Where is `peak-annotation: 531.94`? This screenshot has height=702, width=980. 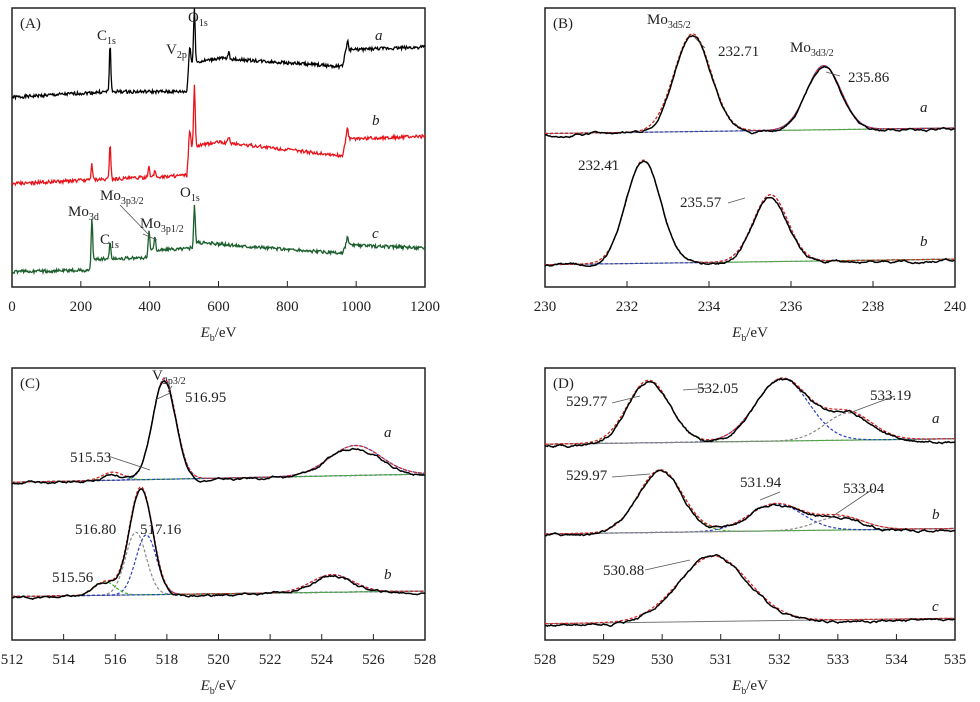
peak-annotation: 531.94 is located at coordinates (761, 483).